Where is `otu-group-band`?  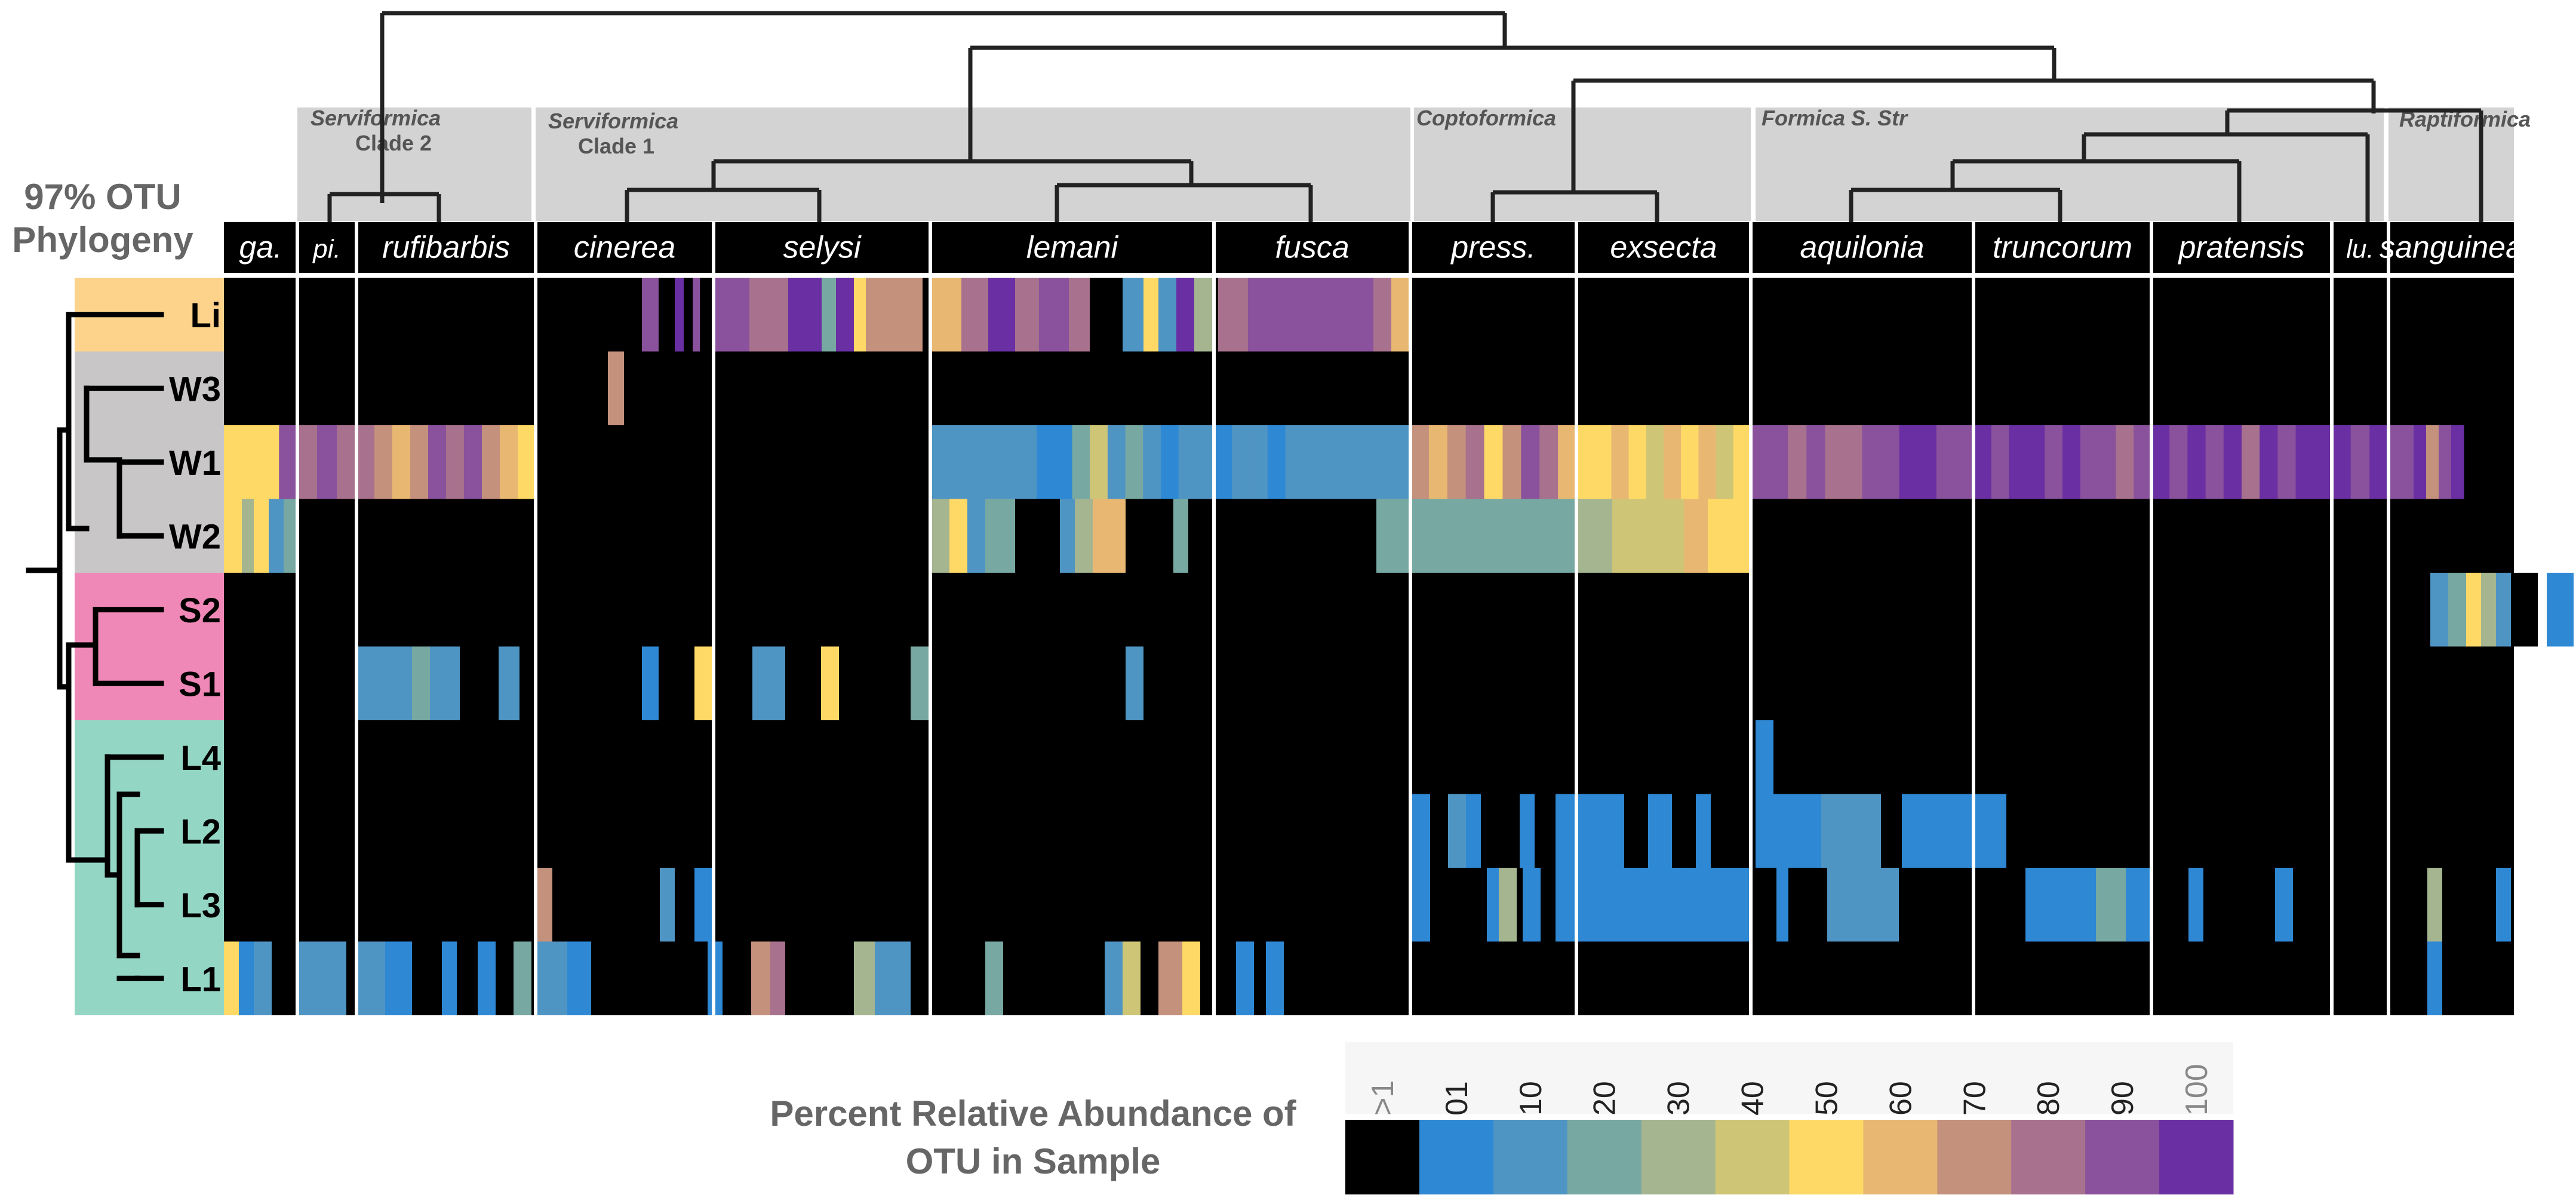
otu-group-band is located at coordinates (149, 867).